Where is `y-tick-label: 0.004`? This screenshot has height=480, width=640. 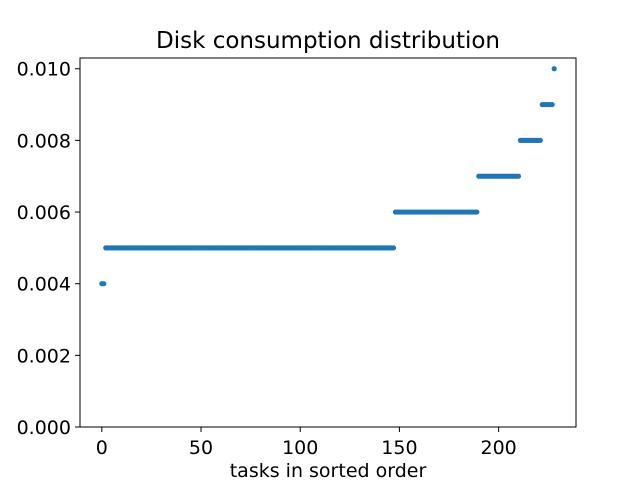
y-tick-label: 0.004 is located at coordinates (44, 285).